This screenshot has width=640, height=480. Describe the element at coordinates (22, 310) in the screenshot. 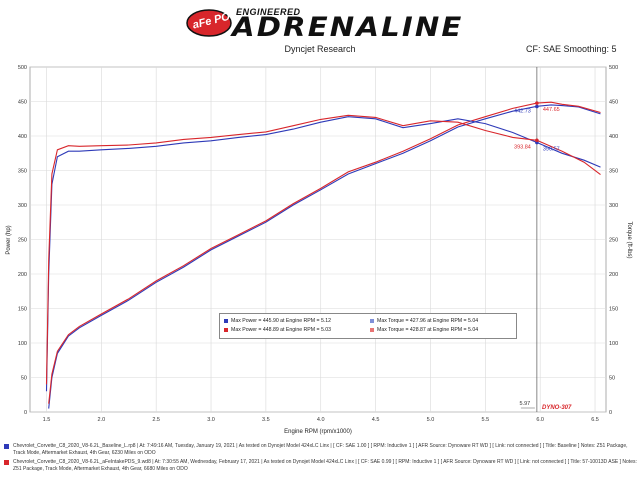

I see `y-tick-label-left: 150` at that location.